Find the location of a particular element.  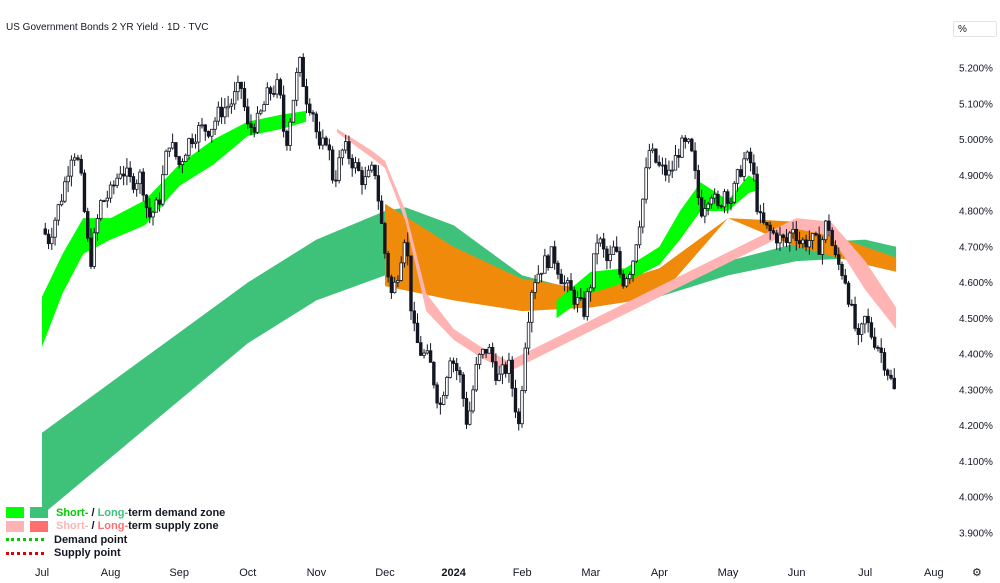

unit-label: % is located at coordinates (975, 29).